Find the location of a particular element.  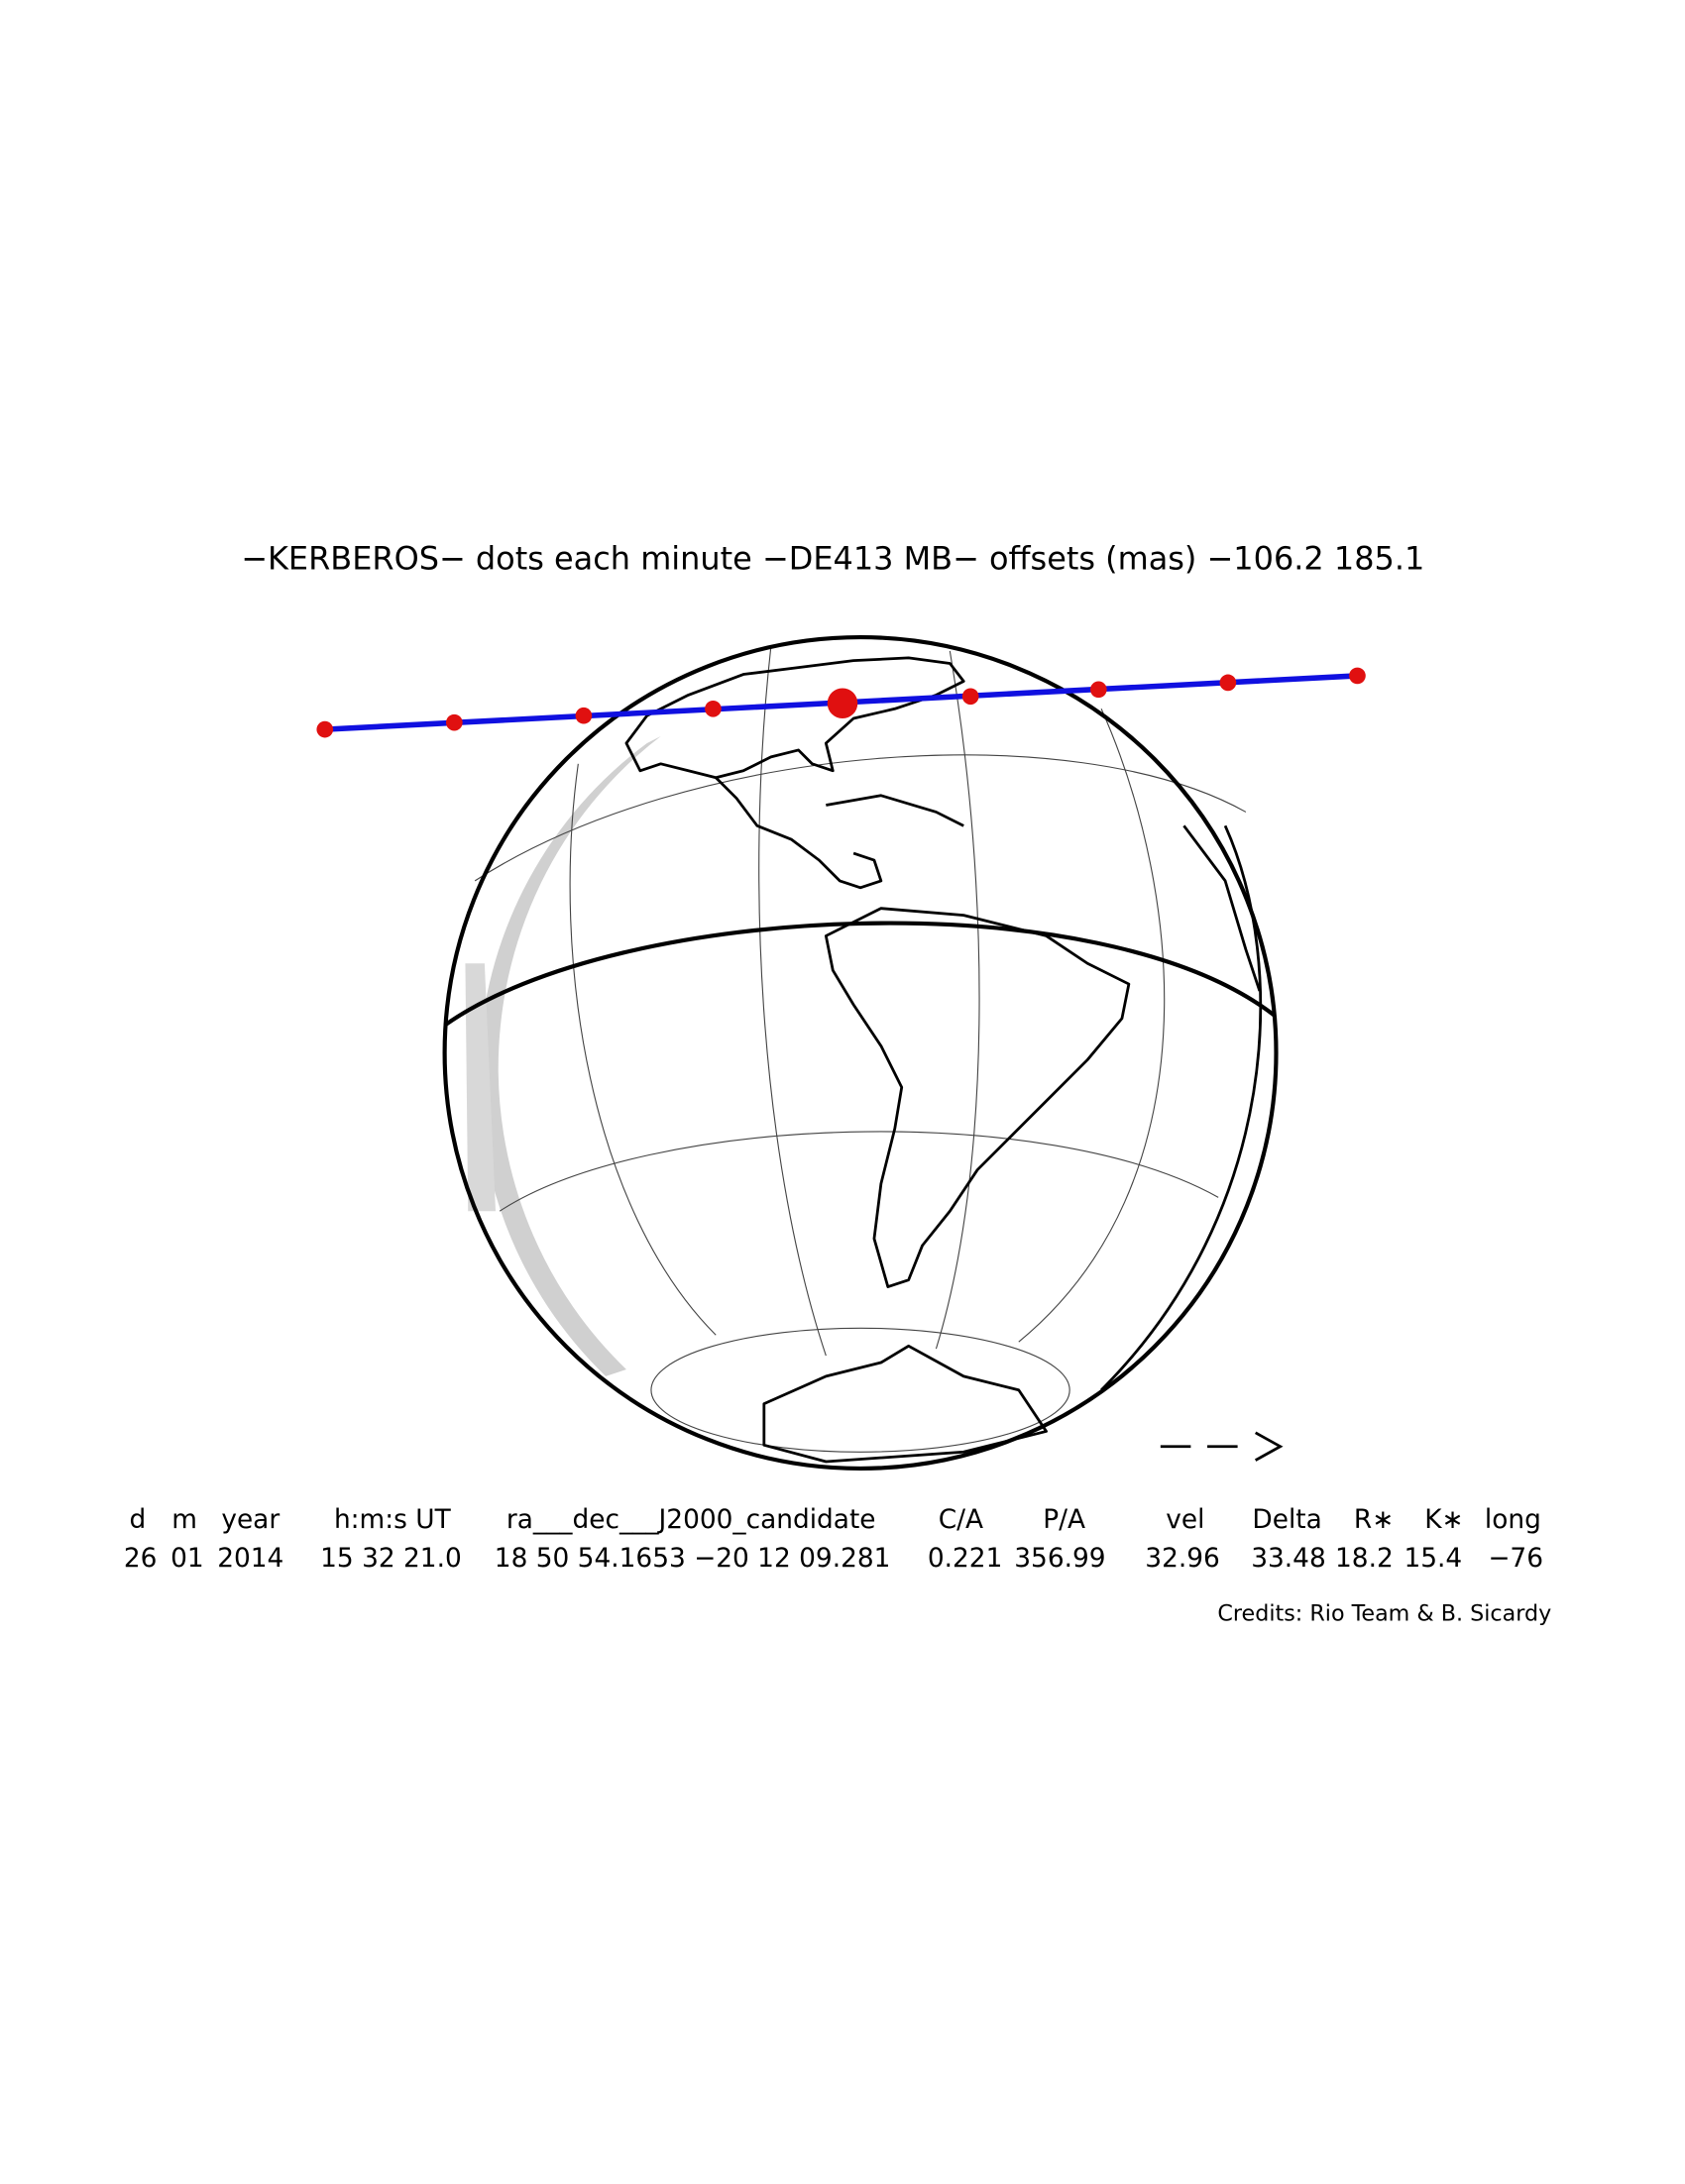

coastlines is located at coordinates (943, 1060).